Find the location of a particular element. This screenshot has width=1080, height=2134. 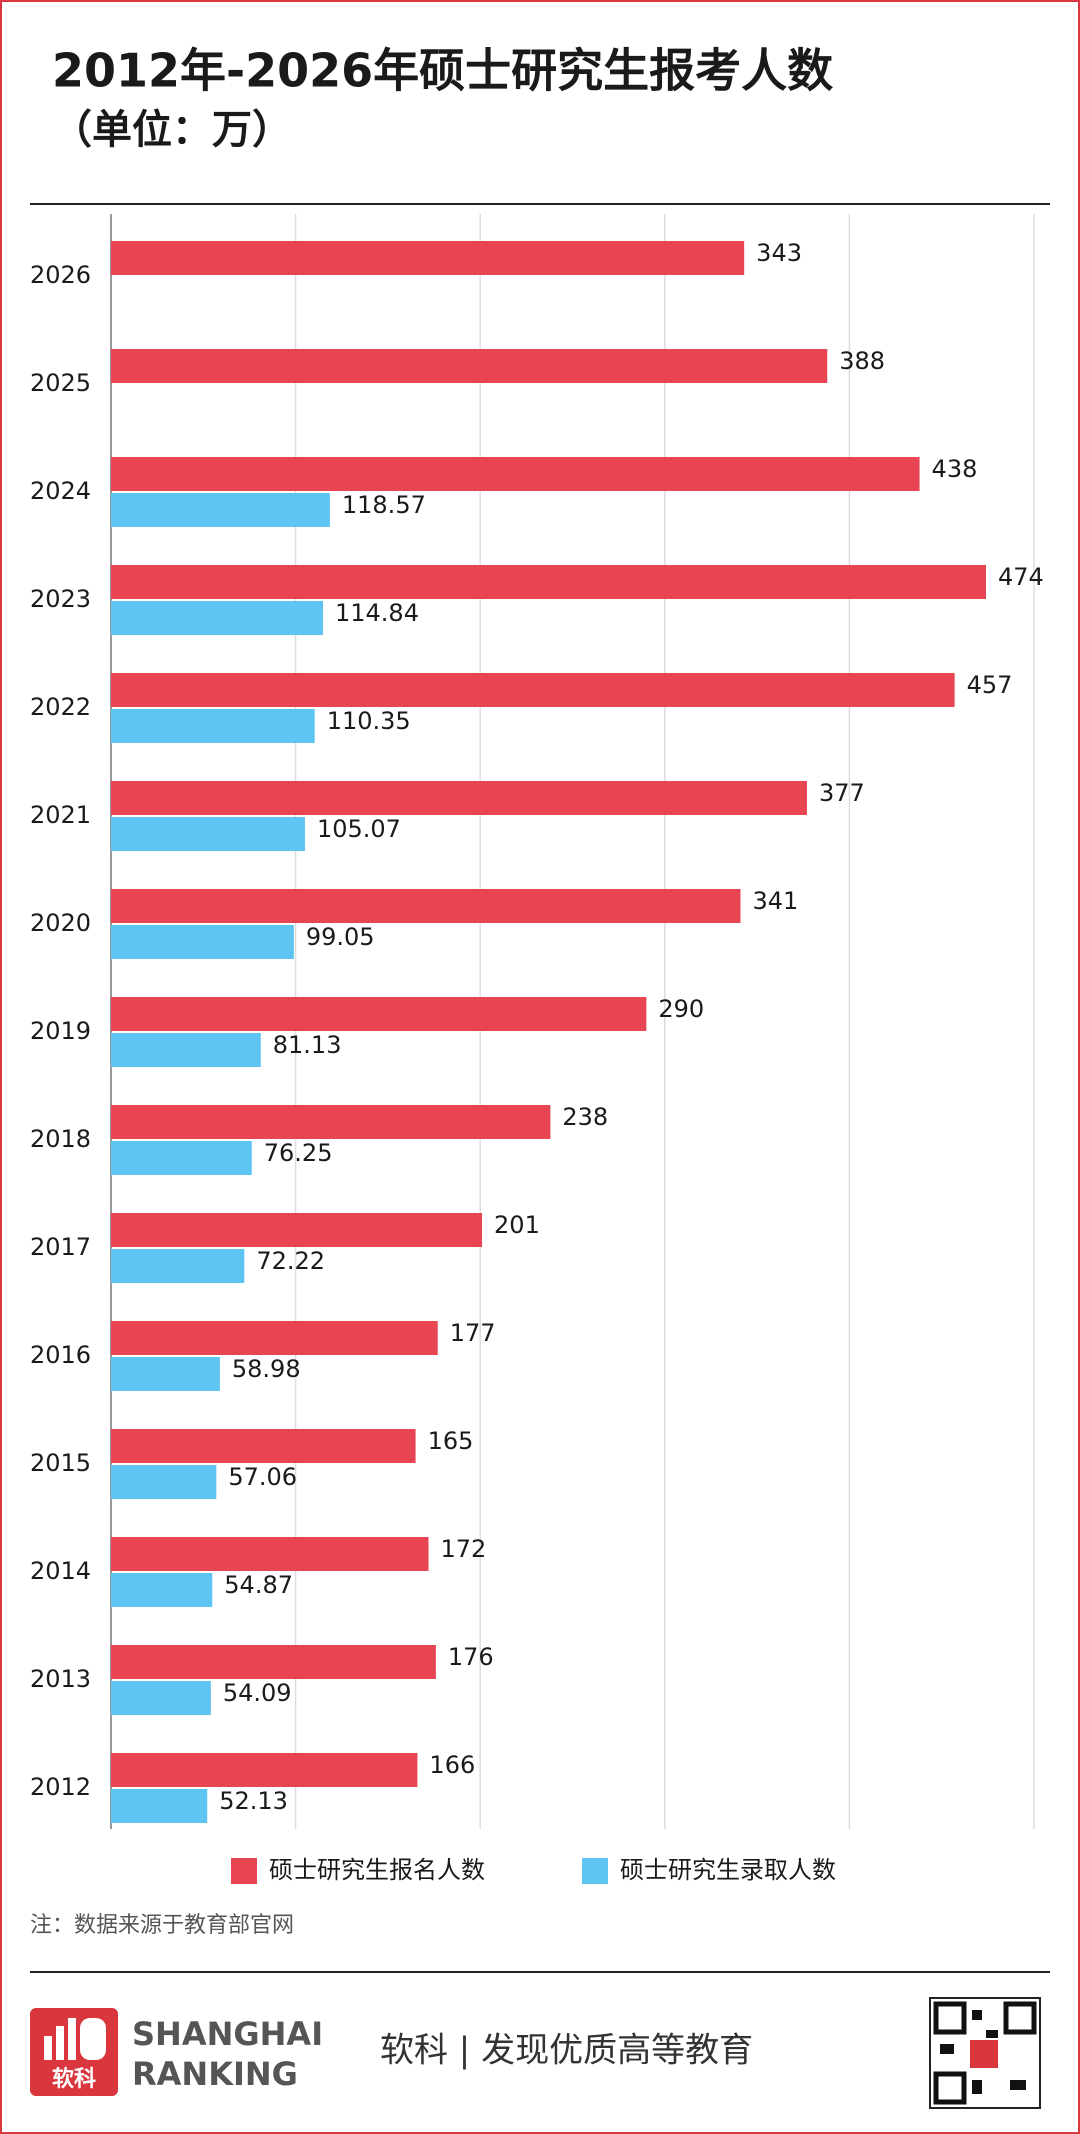

y-tick-label: 2018 is located at coordinates (60, 1139).